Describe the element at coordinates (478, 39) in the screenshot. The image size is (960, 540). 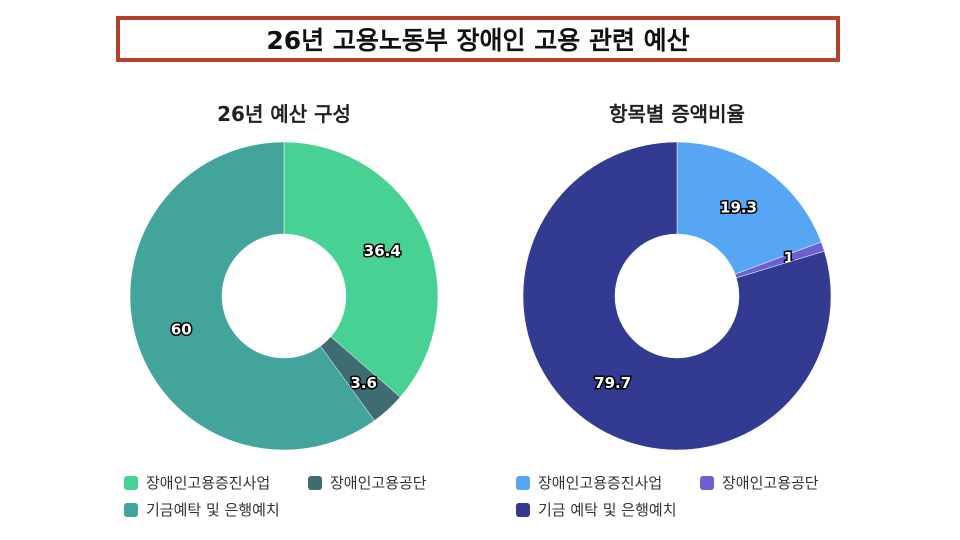
I see `page-title: 26년 고용노동부 장애인 고용 관련 예산` at that location.